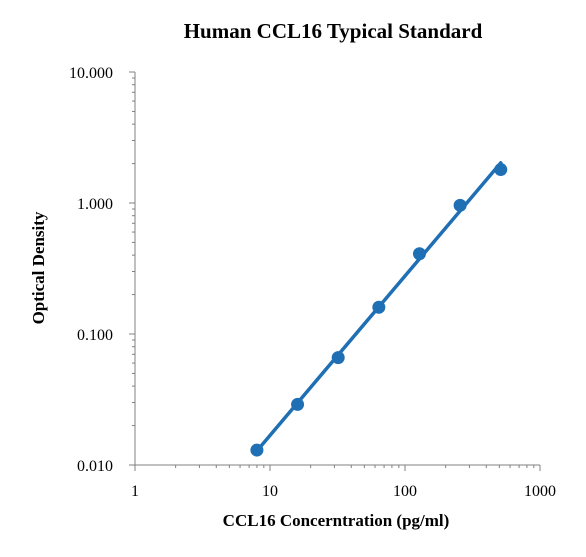  What do you see at coordinates (102, 270) in the screenshot?
I see `y-ticks: 0.010 0.100 1.000 10.000` at bounding box center [102, 270].